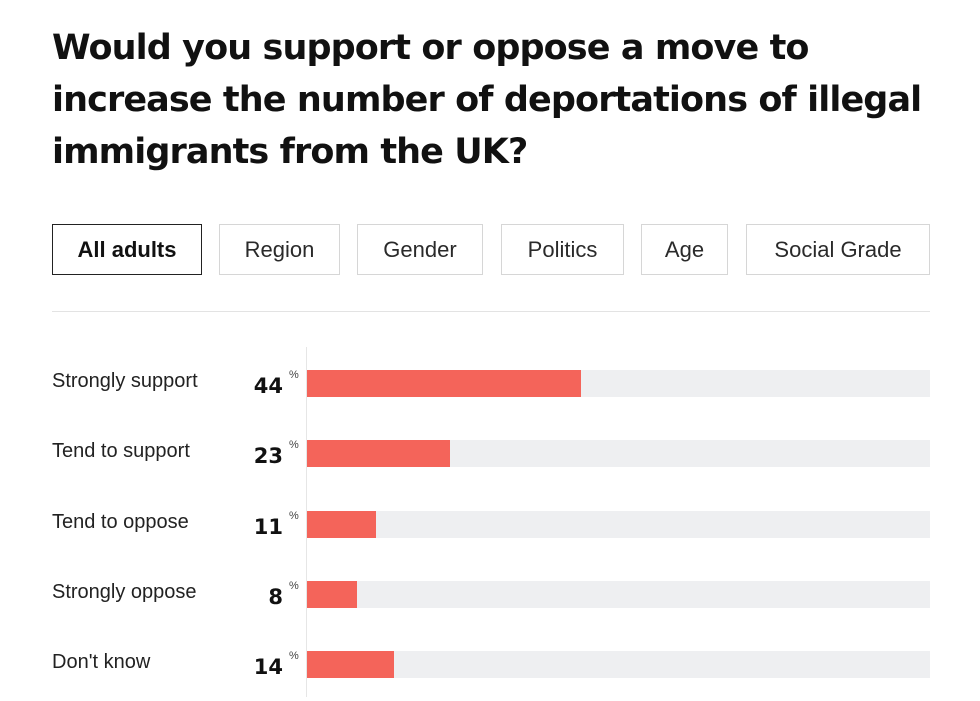  I want to click on tab-region: Region, so click(279, 249).